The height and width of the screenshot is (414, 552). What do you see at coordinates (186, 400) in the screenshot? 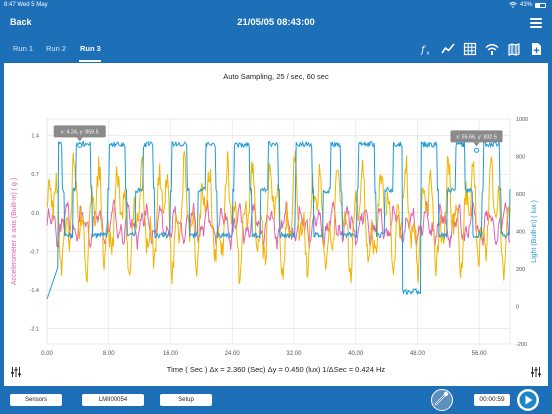
I see `setup-button: Setup` at bounding box center [186, 400].